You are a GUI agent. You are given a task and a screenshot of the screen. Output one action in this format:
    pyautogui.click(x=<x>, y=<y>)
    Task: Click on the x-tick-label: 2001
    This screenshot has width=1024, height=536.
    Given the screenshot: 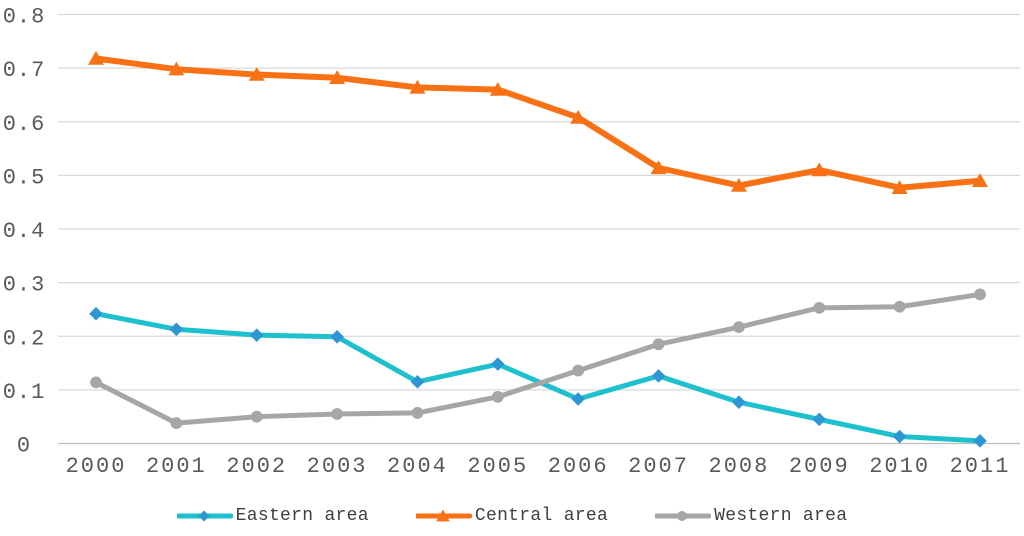 What is the action you would take?
    pyautogui.click(x=176, y=466)
    